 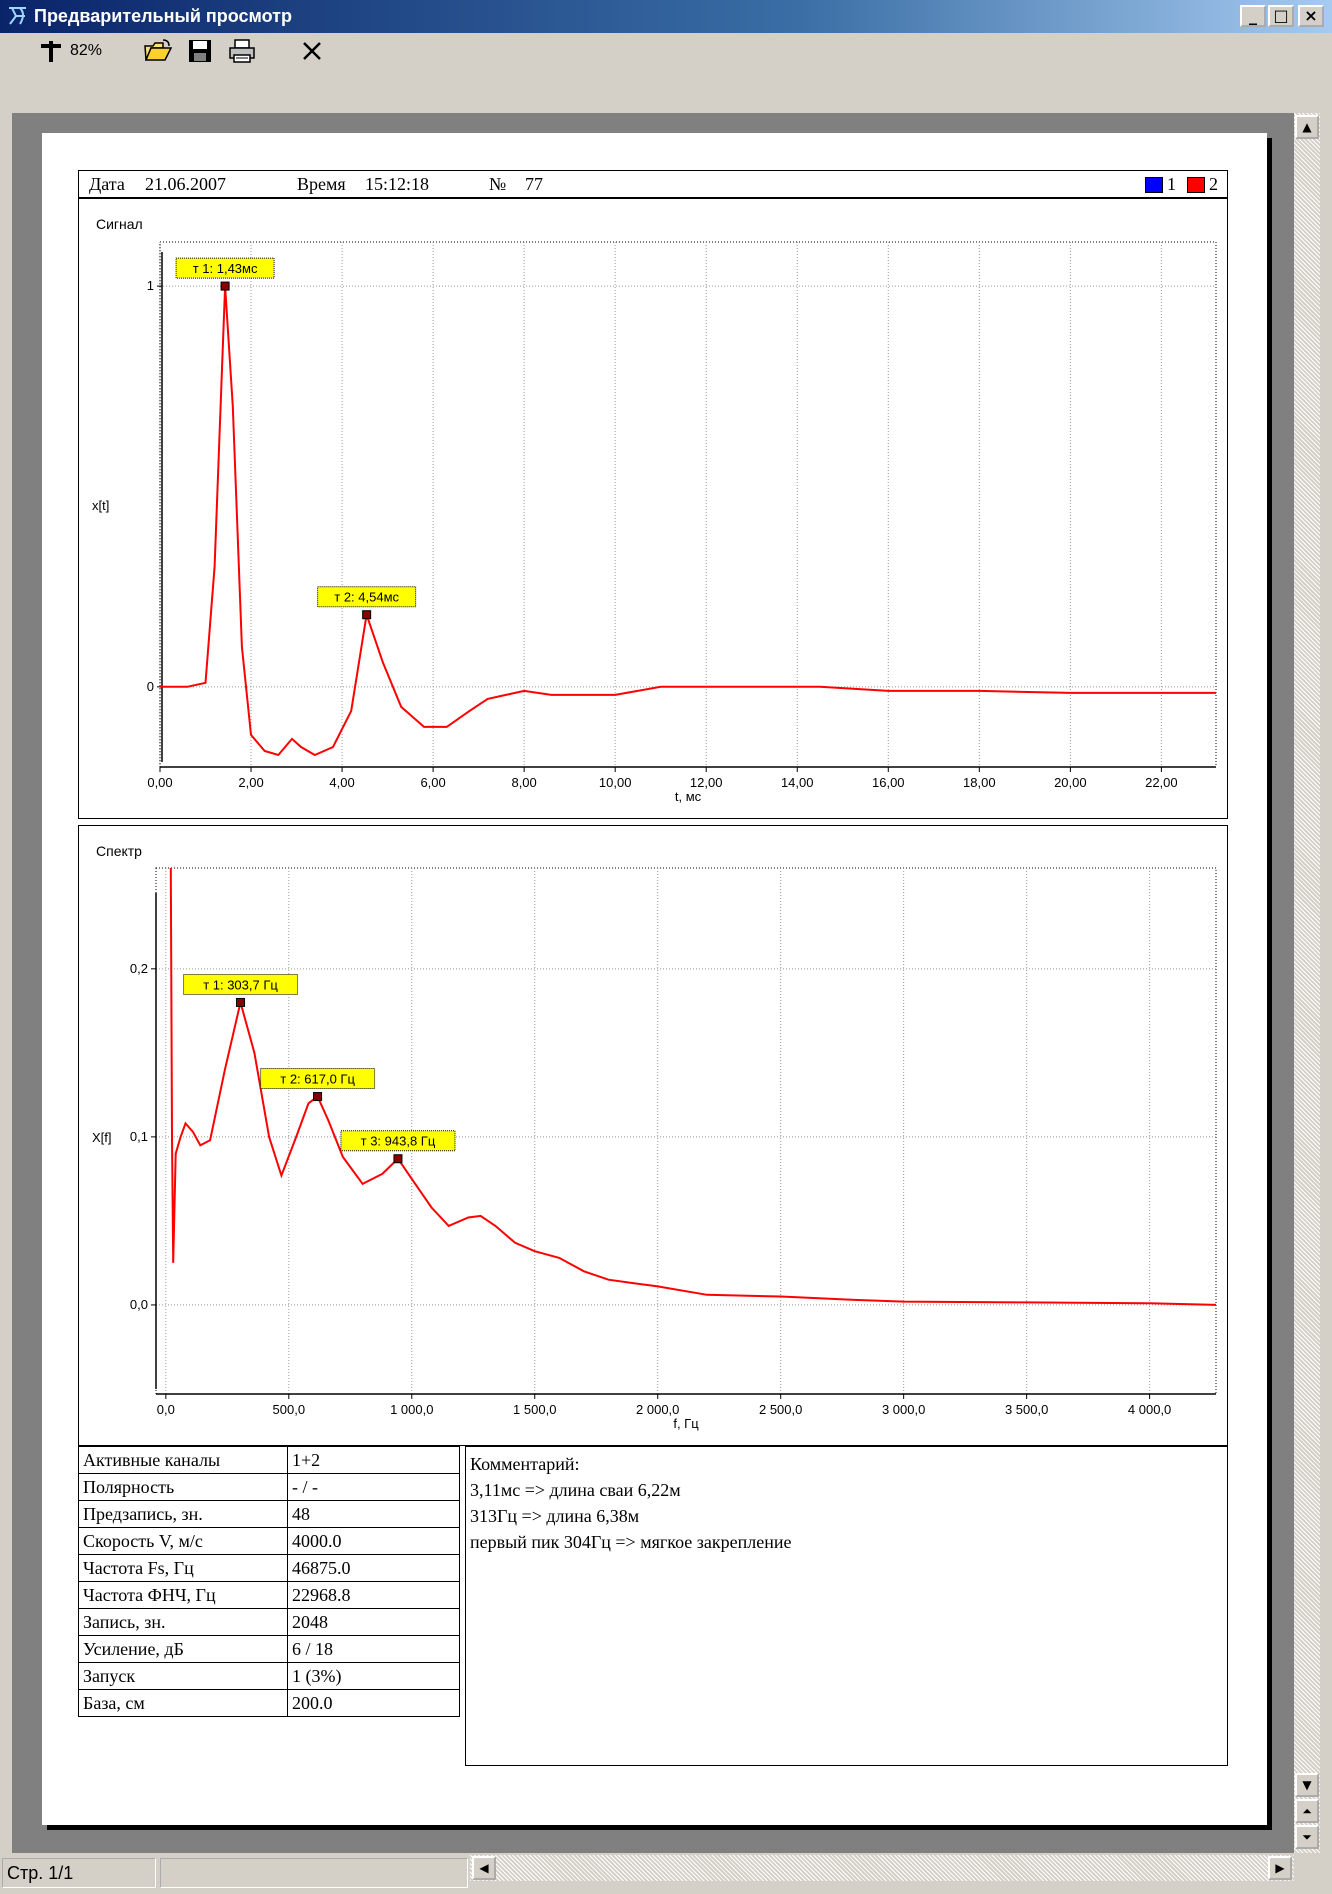 I want to click on param-value: 46875.0, so click(x=373, y=1568).